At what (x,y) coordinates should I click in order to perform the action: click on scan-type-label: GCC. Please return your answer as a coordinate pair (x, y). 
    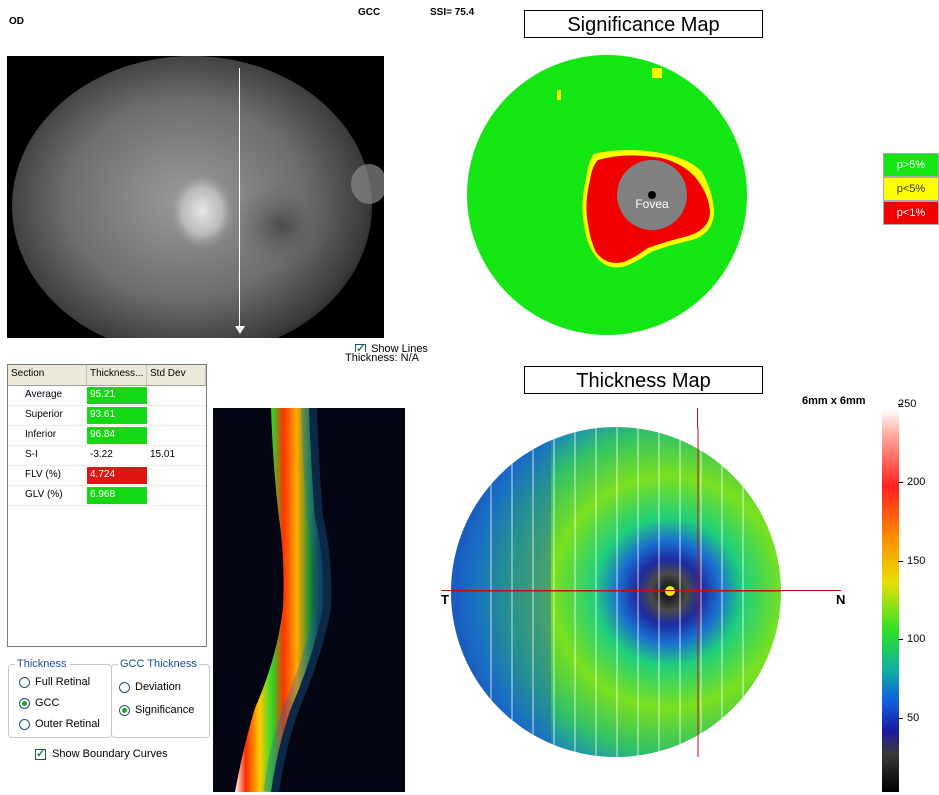
    Looking at the image, I should click on (369, 12).